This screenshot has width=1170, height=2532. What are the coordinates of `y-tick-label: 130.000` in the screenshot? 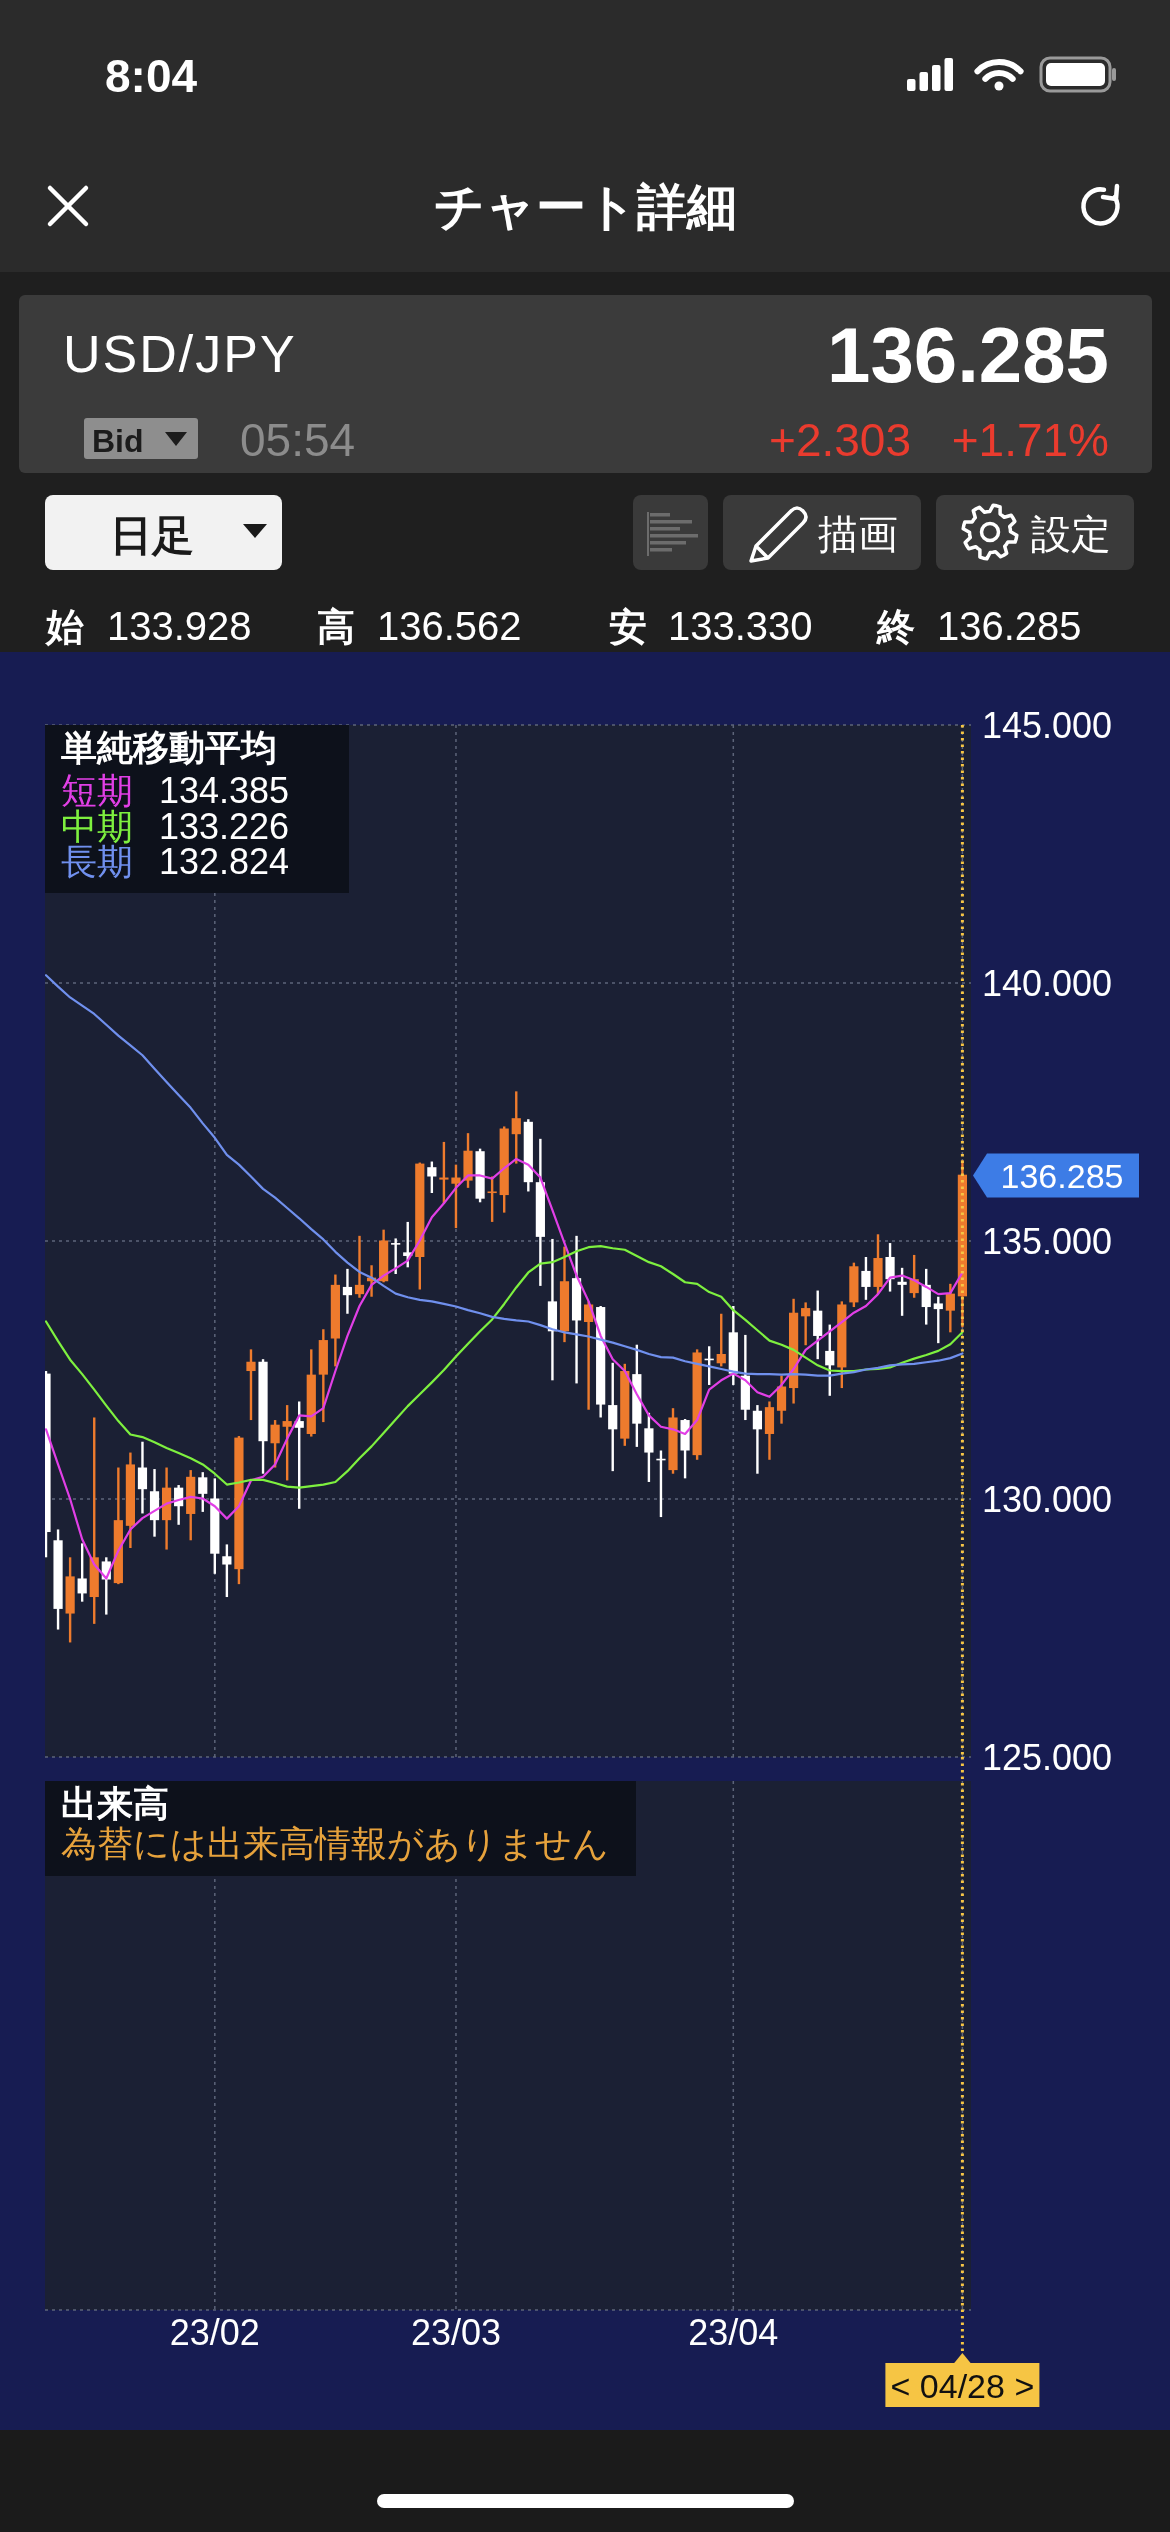 It's located at (1047, 1499).